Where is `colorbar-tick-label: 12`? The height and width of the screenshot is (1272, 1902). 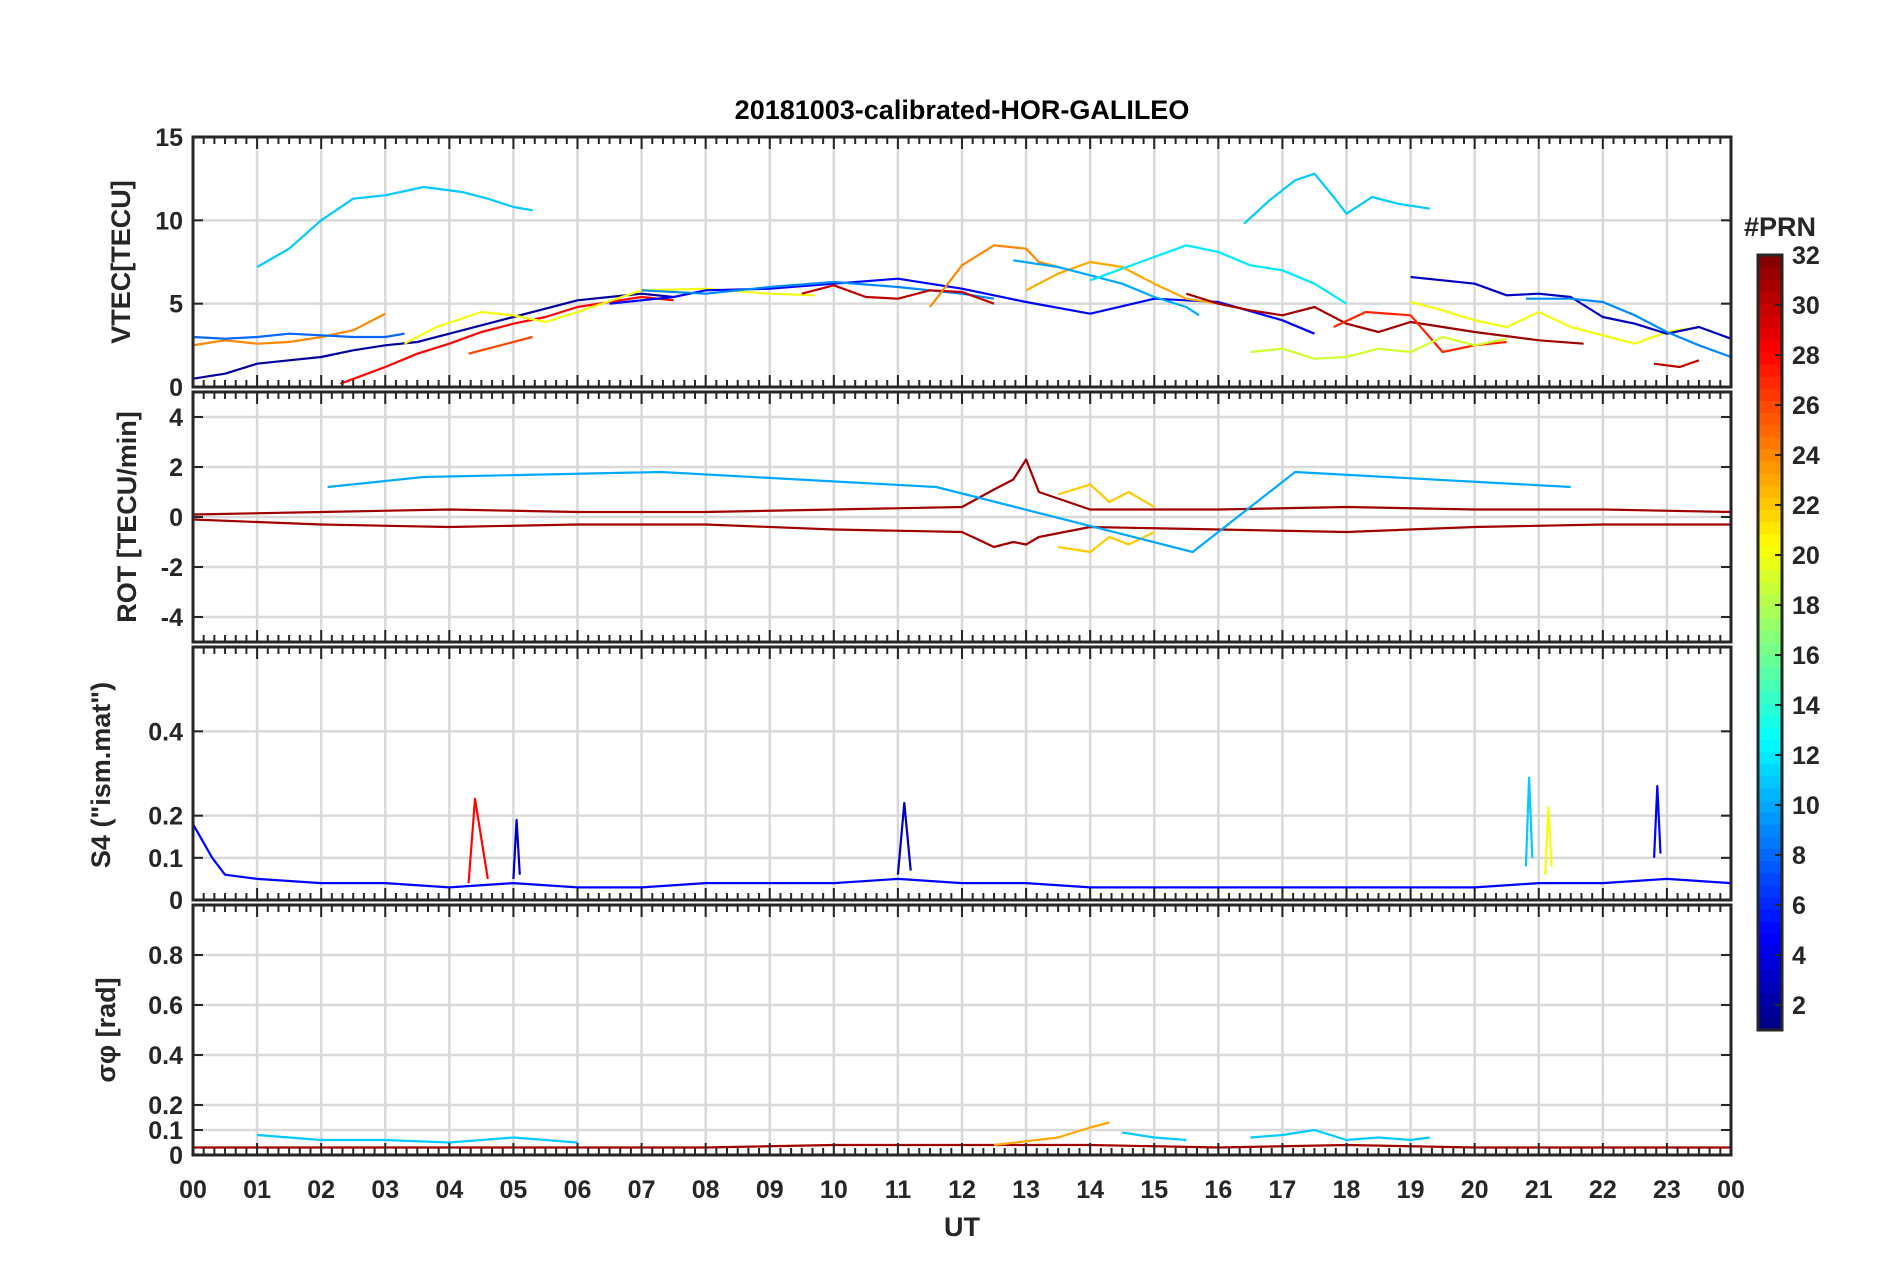 colorbar-tick-label: 12 is located at coordinates (1806, 756).